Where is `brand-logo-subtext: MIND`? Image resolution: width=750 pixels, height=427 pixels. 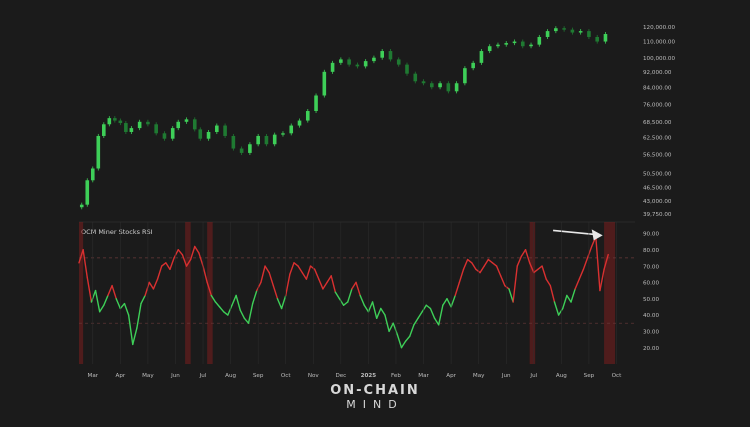 brand-logo-subtext: MIND is located at coordinates (375, 404).